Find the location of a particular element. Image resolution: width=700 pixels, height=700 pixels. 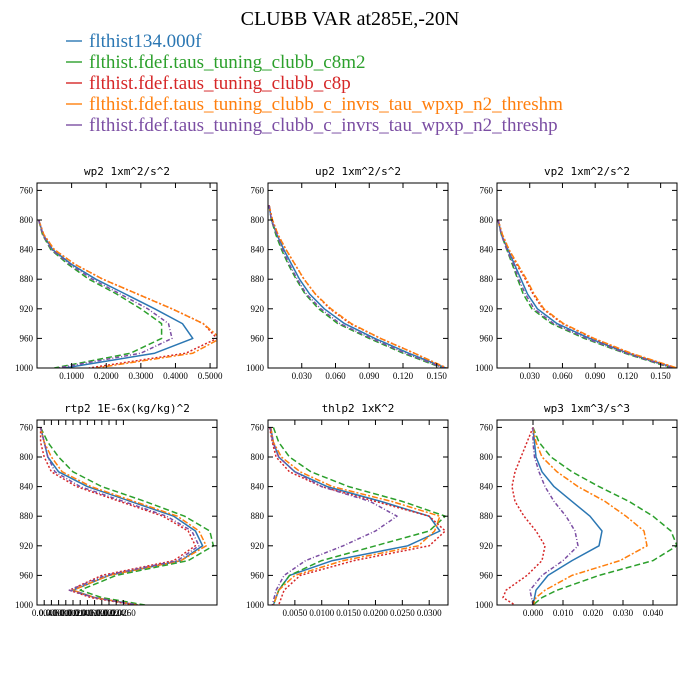

x-tick-label: 0.0240 is located at coordinates (116, 613).